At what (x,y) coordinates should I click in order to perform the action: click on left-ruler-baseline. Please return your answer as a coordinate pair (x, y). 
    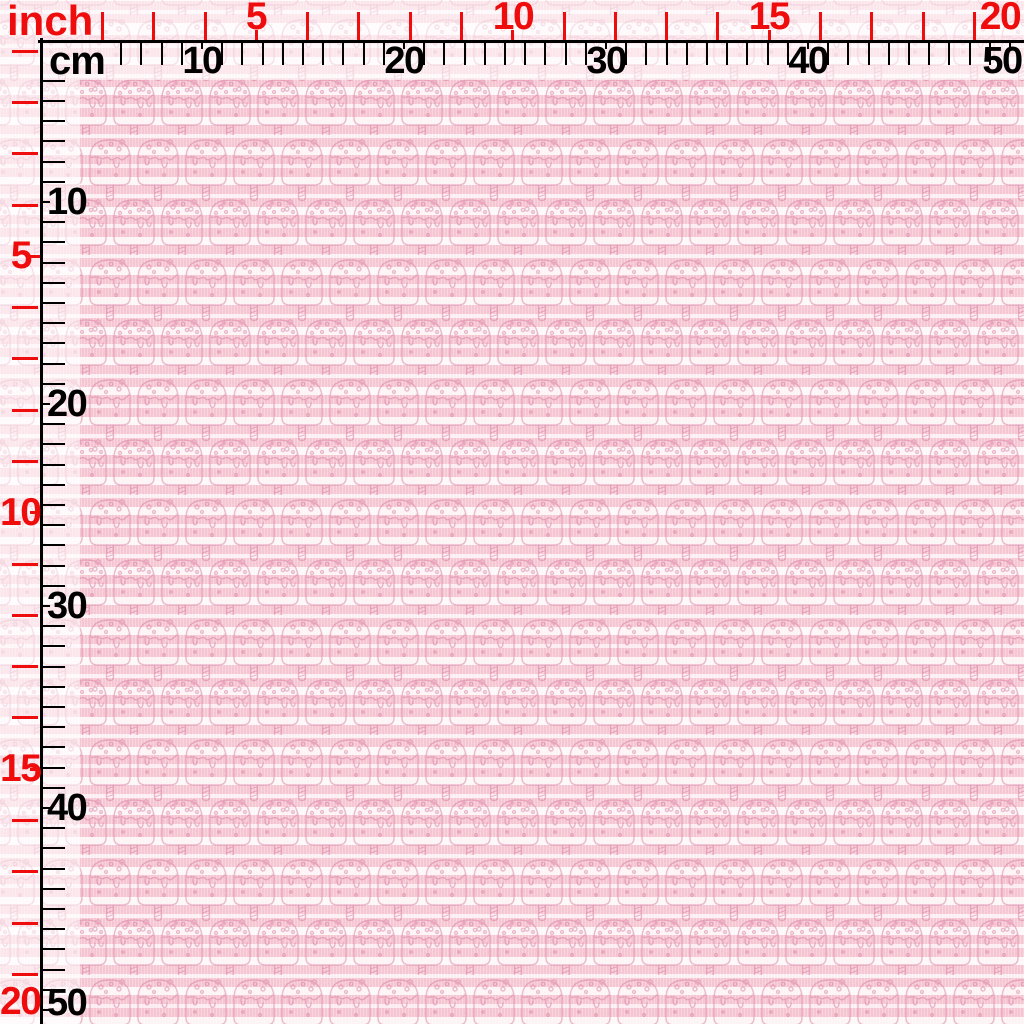
    Looking at the image, I should click on (41, 531).